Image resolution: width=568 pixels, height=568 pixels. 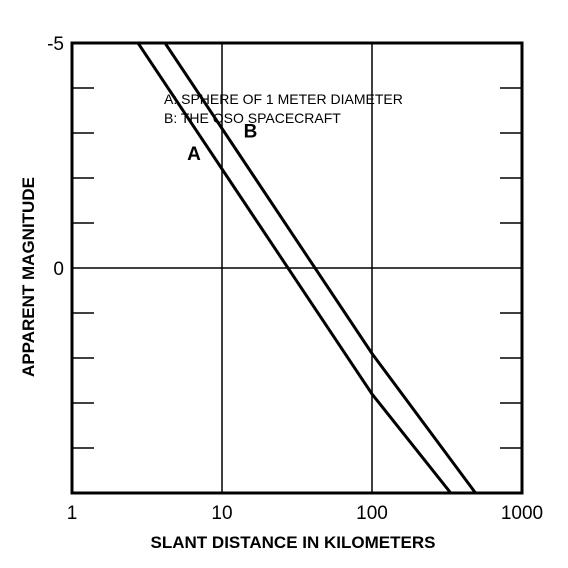 I want to click on y-tick-label: 0, so click(x=58, y=269).